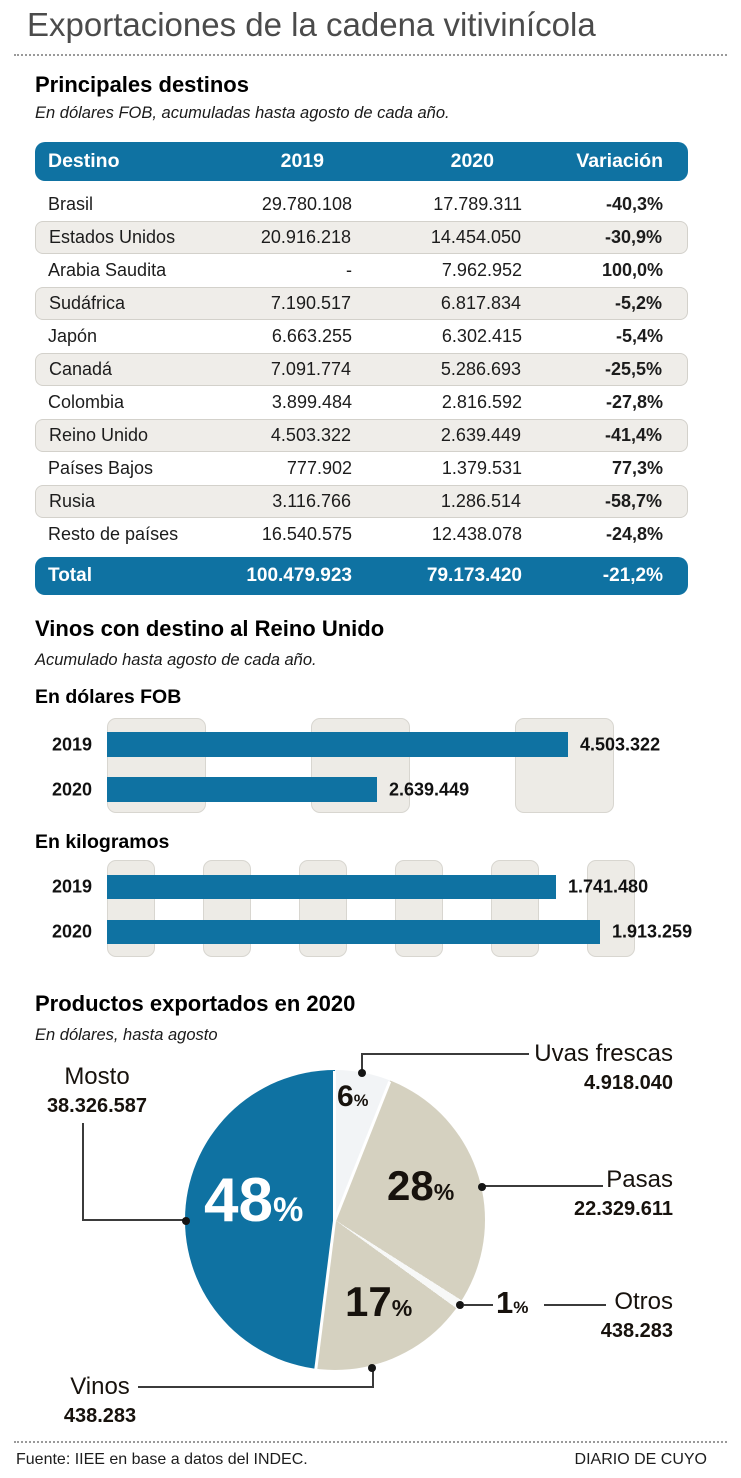 The height and width of the screenshot is (1478, 741). What do you see at coordinates (620, 744) in the screenshot?
I see `bar-value-label: 4.503.322` at bounding box center [620, 744].